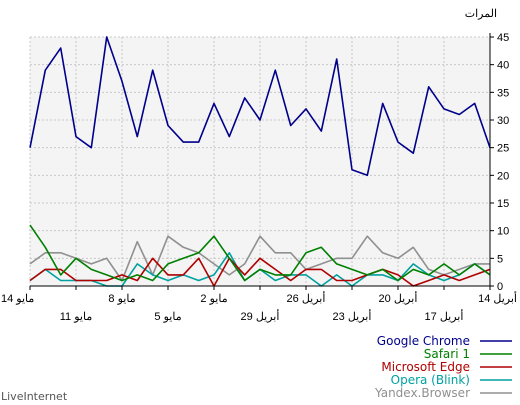  What do you see at coordinates (76, 317) in the screenshot?
I see `x-tick-label: 11 مايو` at bounding box center [76, 317].